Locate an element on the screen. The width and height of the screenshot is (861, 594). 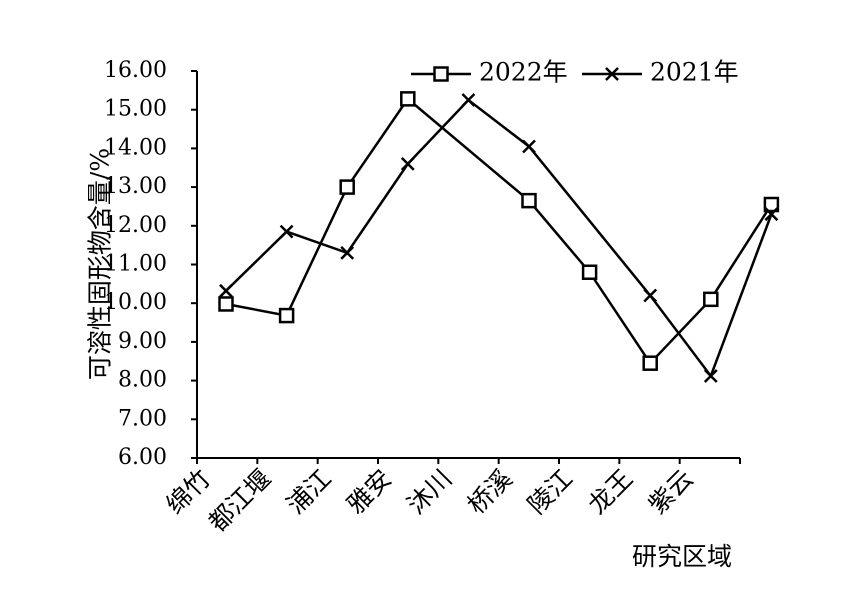
legend-entry: 2021年 is located at coordinates (660, 72).